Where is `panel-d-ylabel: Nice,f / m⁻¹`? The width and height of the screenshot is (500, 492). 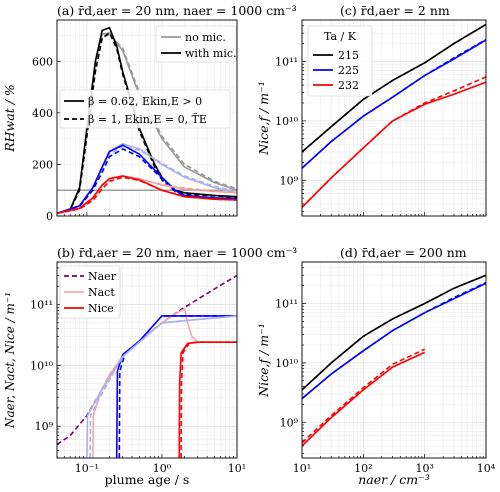
panel-d-ylabel: Nice,f / m⁻¹ is located at coordinates (263, 360).